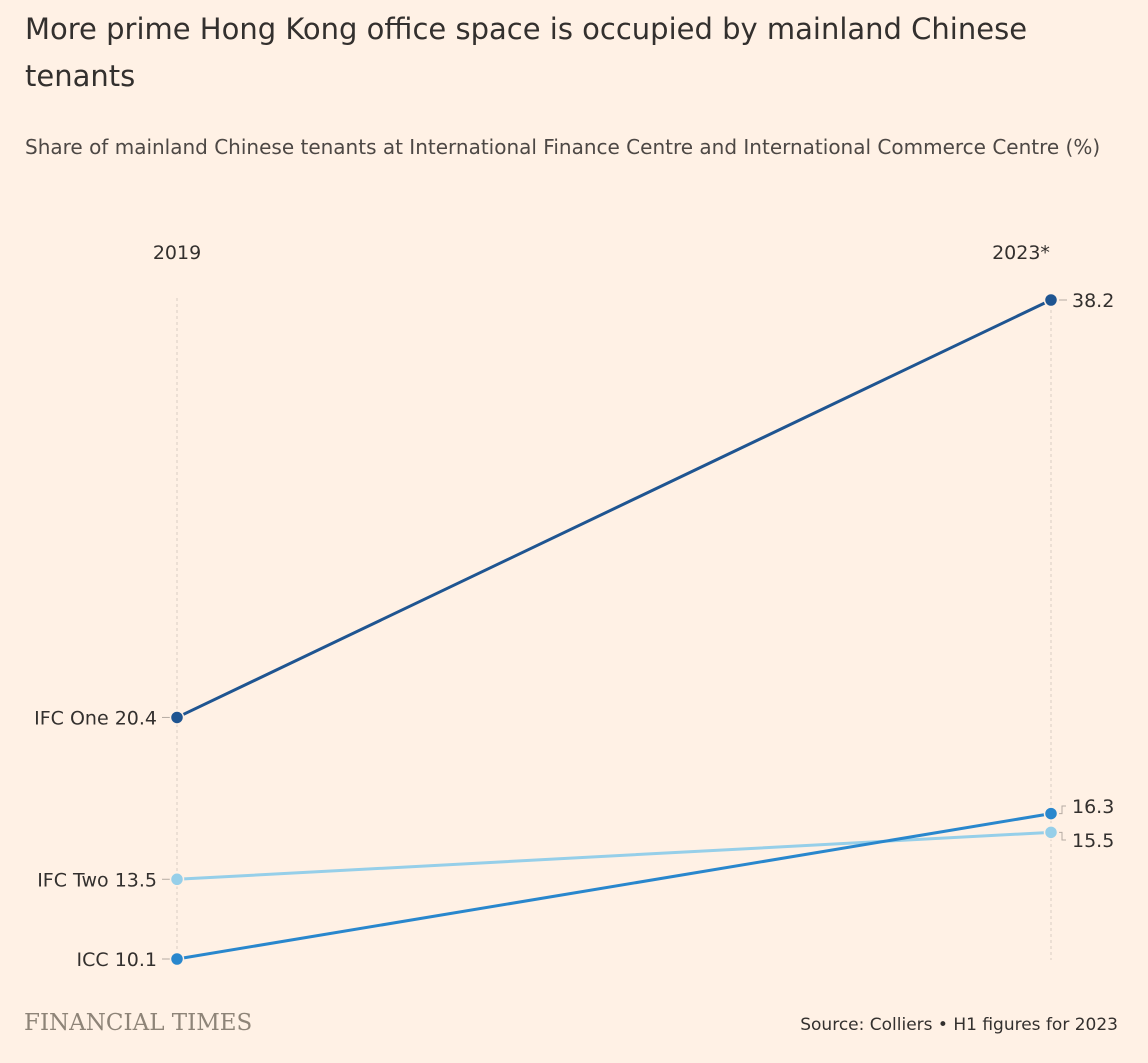 The width and height of the screenshot is (1148, 1063). I want to click on series-line-ifc-two, so click(614, 855).